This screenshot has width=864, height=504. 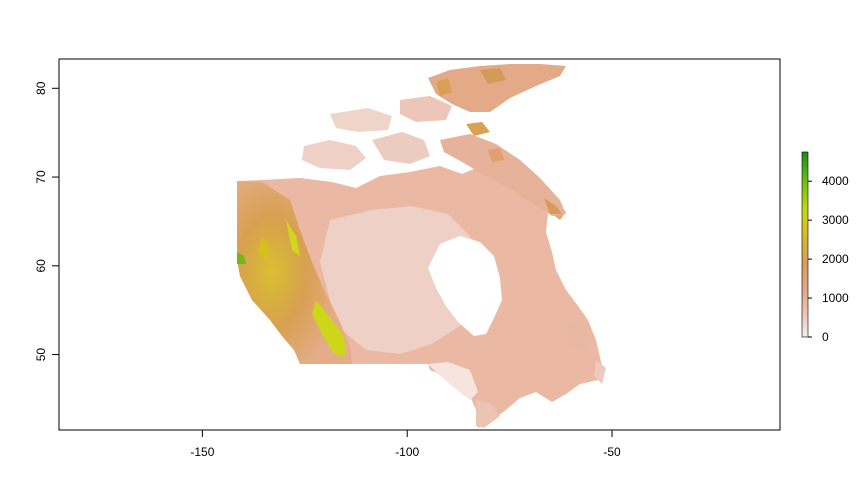 I want to click on y-tick-label: 60, so click(x=41, y=266).